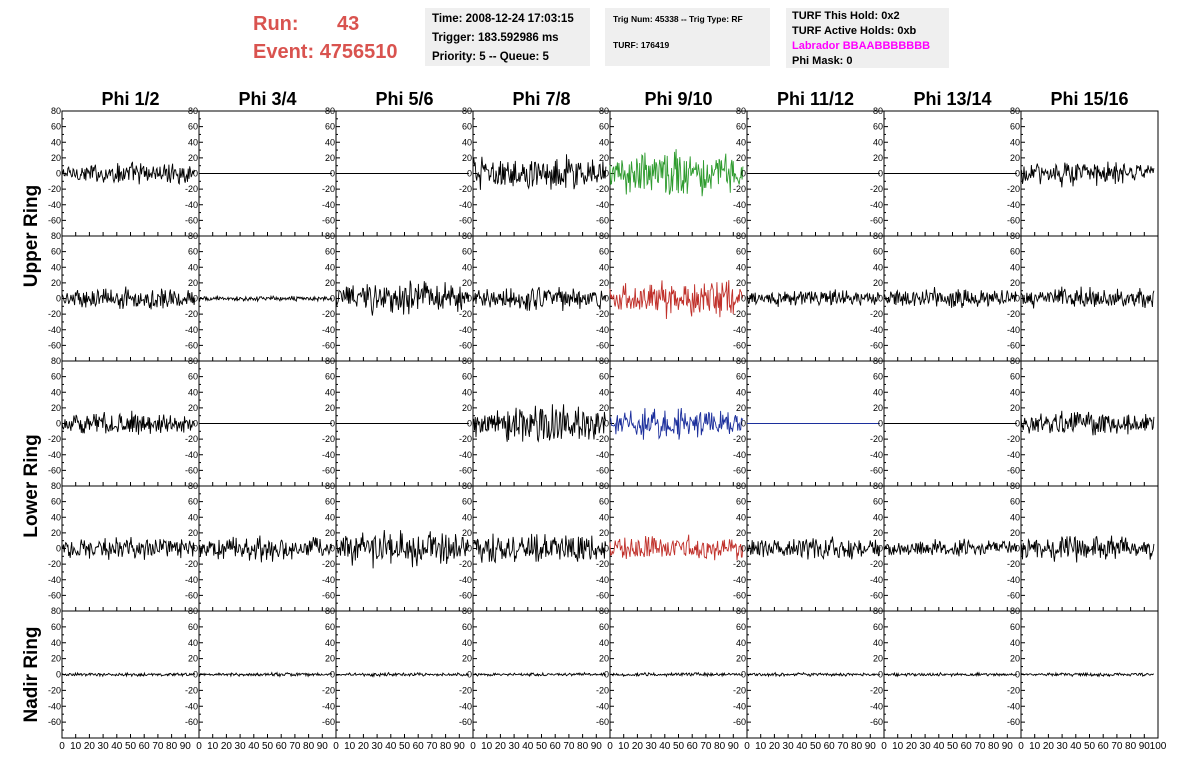 This screenshot has height=772, width=1196. What do you see at coordinates (350, 746) in the screenshot?
I see `x-tick-label: 10` at bounding box center [350, 746].